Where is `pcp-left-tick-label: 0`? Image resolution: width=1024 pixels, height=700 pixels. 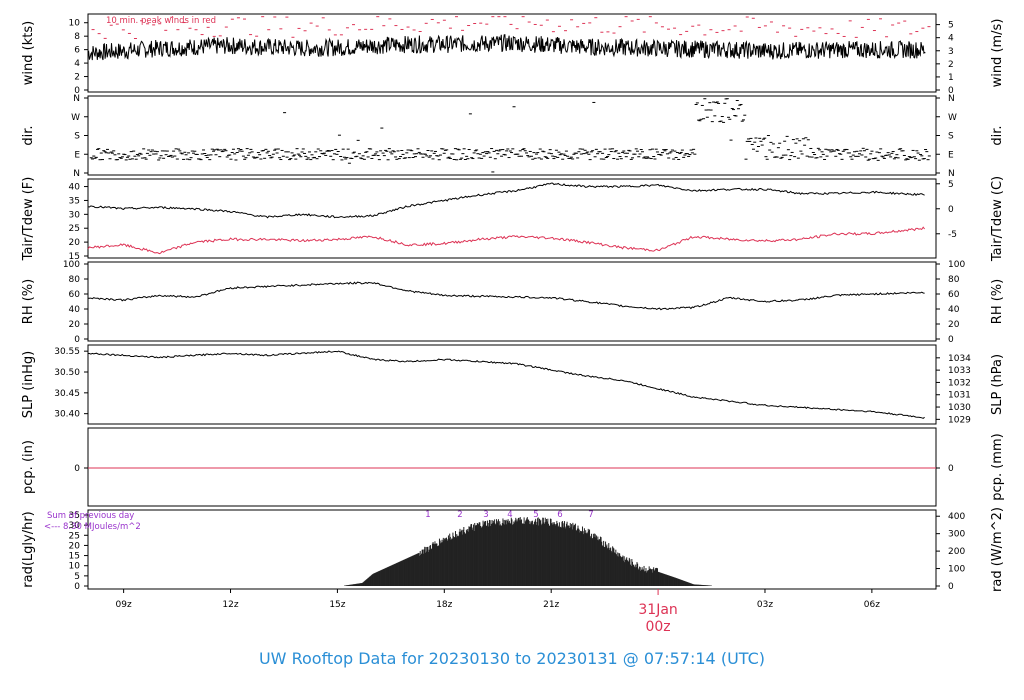
pcp-left-tick-label: 0 is located at coordinates (77, 469).